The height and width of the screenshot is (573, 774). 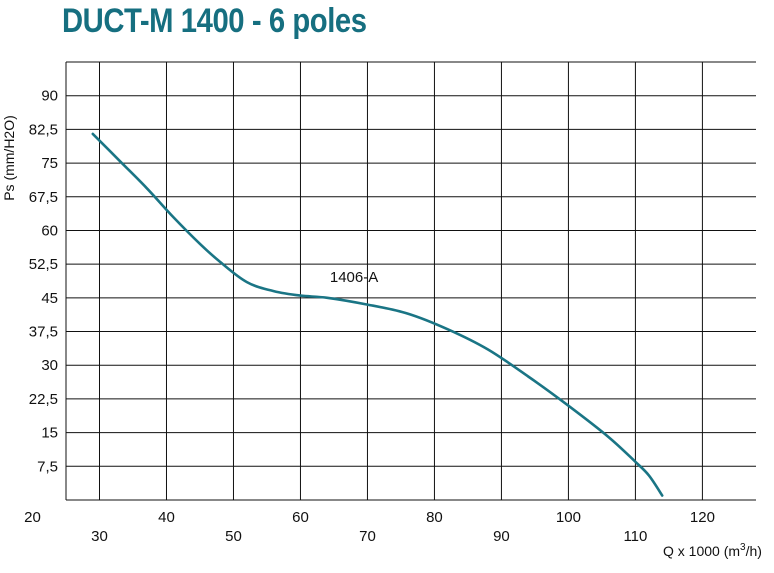 I want to click on x-tick-label: 120, so click(x=702, y=517).